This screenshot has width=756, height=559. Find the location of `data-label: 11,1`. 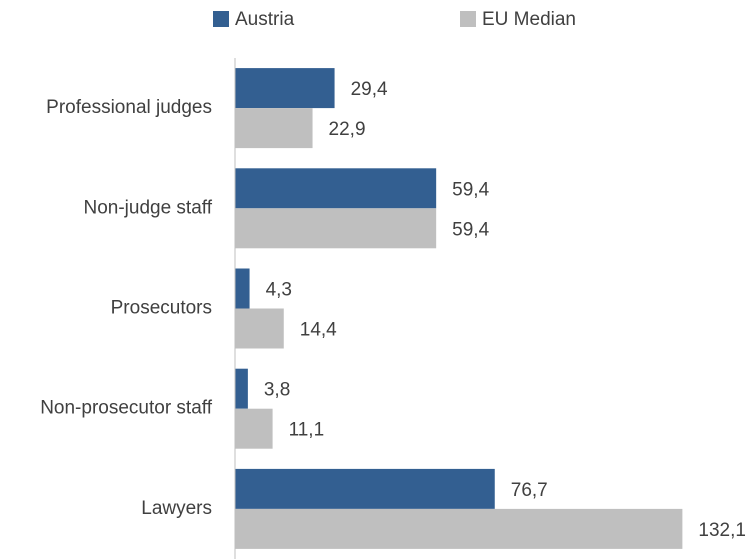

data-label: 11,1 is located at coordinates (307, 430).